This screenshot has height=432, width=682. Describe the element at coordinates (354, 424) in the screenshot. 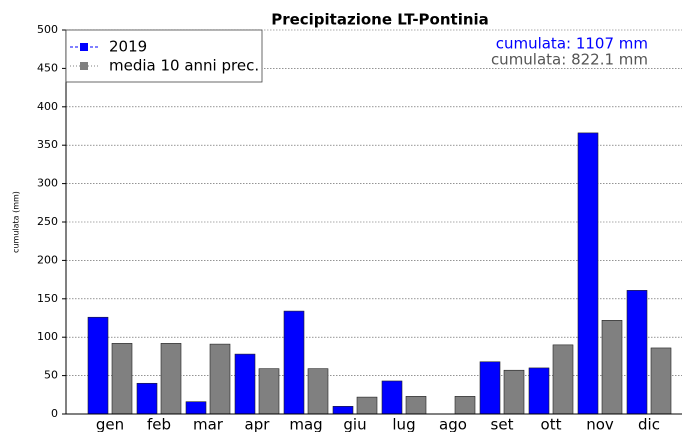

I see `x-tick-label: giu` at that location.